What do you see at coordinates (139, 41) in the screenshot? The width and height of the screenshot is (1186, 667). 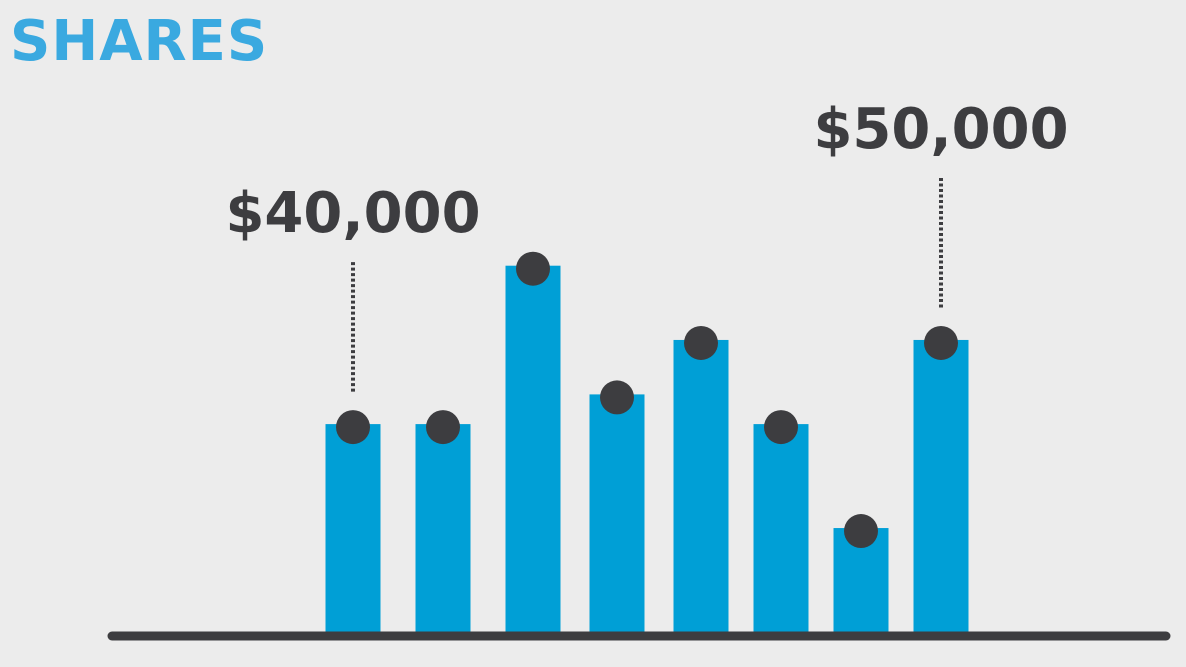 I see `chart-title: SHARES` at bounding box center [139, 41].